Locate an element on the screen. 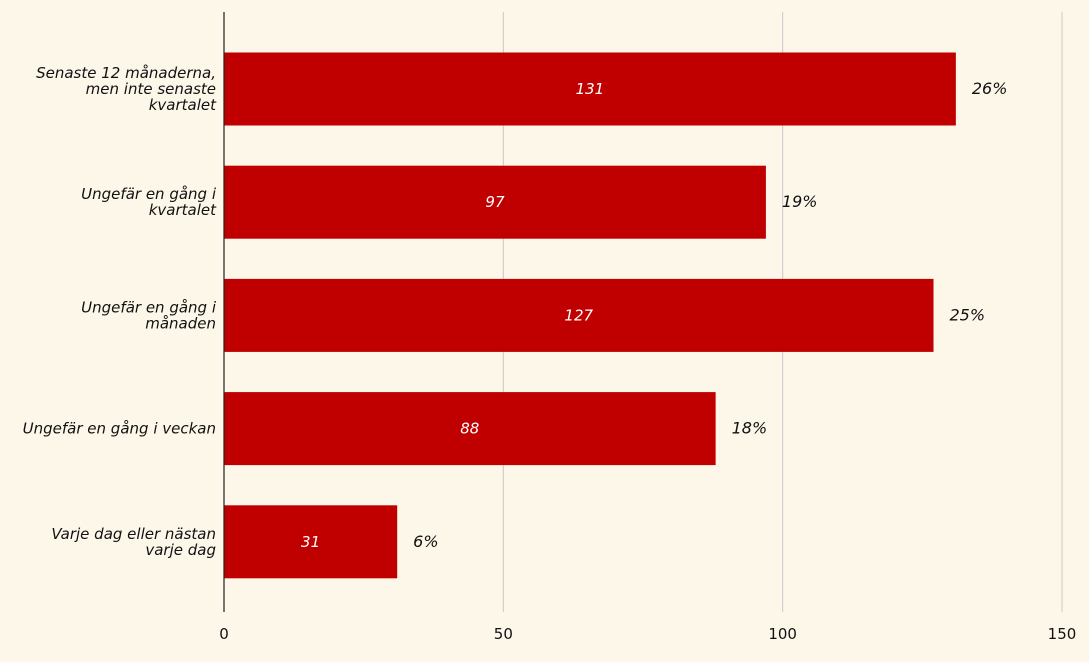 This screenshot has height=662, width=1089. x-tick-label-100: 100 is located at coordinates (782, 634).